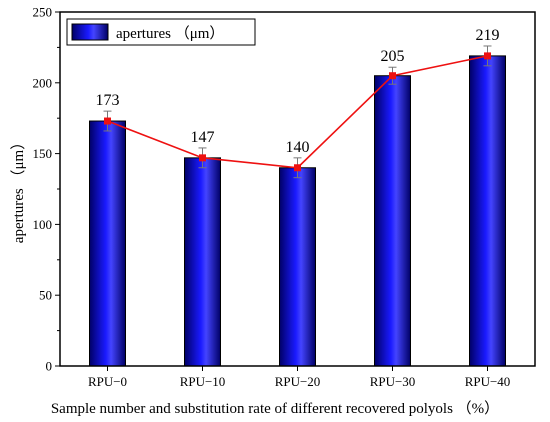 The width and height of the screenshot is (550, 422). What do you see at coordinates (488, 381) in the screenshot?
I see `x-tick-label: RPU−40` at bounding box center [488, 381].